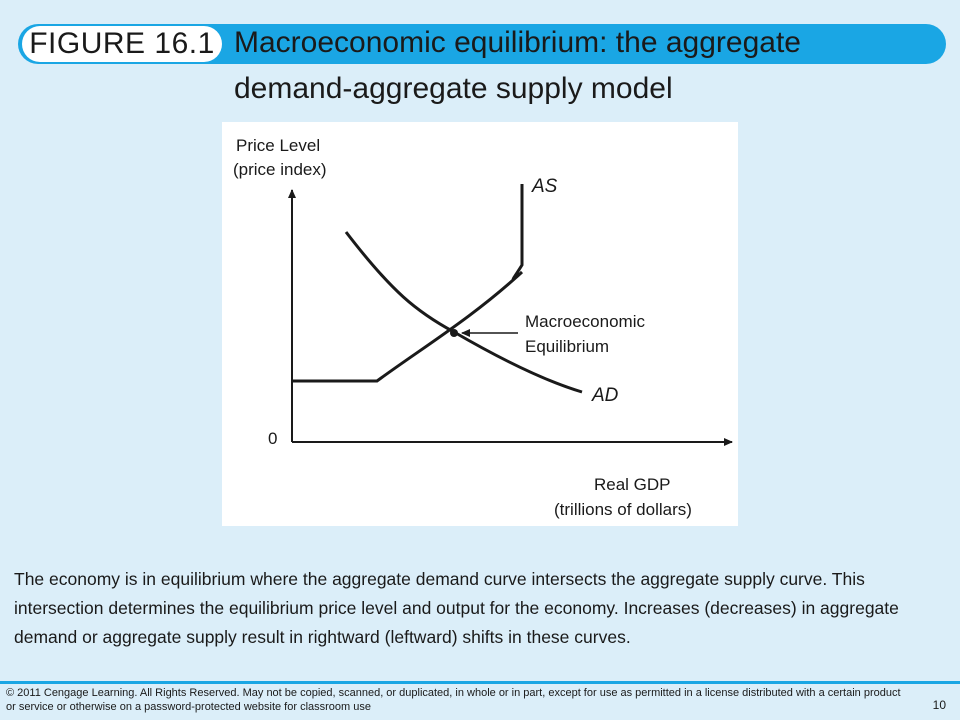 Image resolution: width=960 pixels, height=720 pixels. Describe the element at coordinates (280, 169) in the screenshot. I see `y-axis-label-line2: (price index)` at that location.